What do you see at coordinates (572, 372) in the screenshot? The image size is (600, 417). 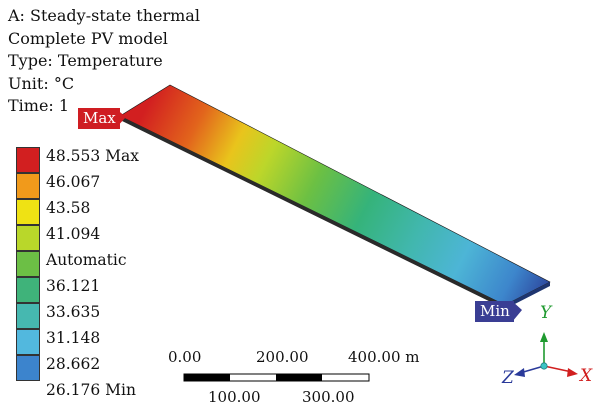 I see `x-axis-arrow` at bounding box center [572, 372].